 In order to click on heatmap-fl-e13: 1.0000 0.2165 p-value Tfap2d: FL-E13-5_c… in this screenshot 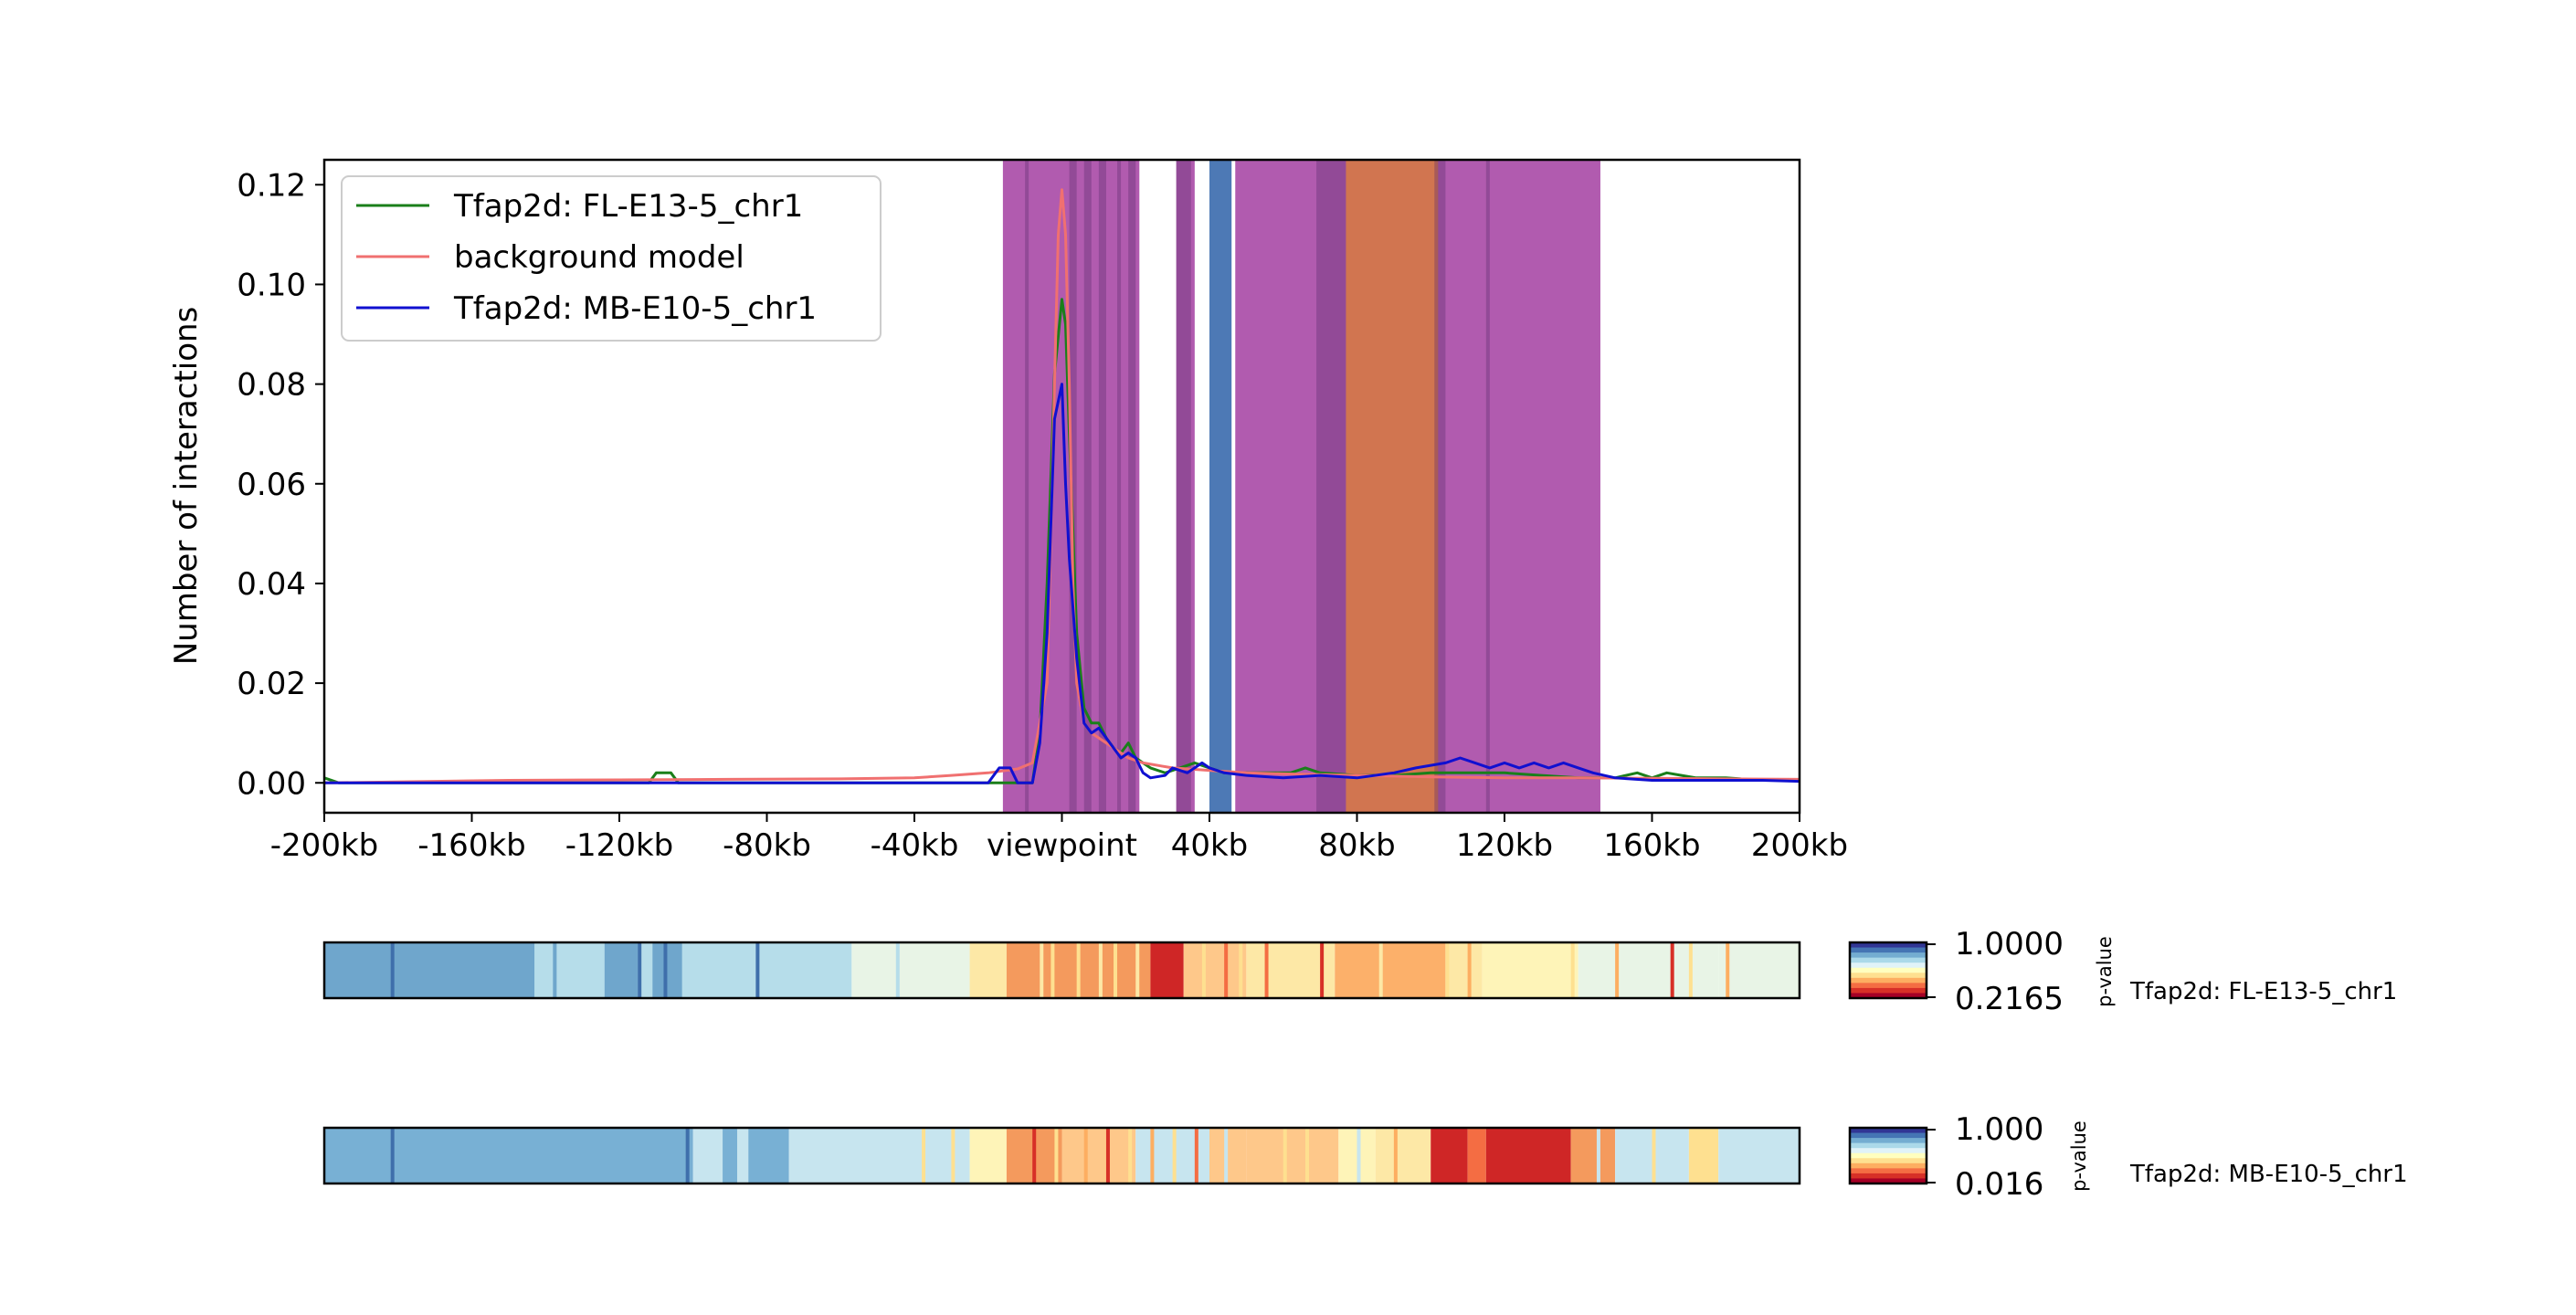, I will do `click(1359, 971)`.